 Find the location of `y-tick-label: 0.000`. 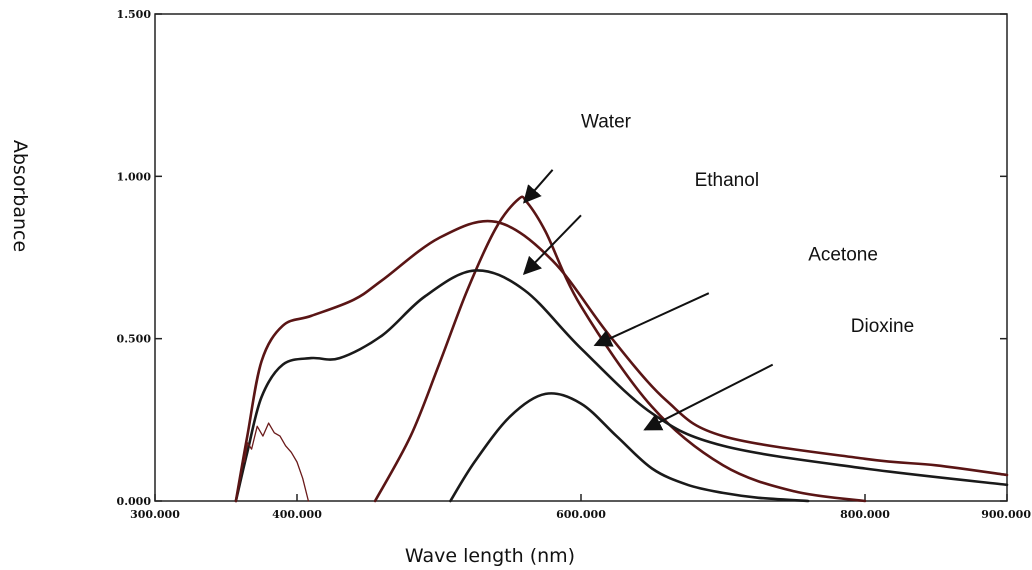

y-tick-label: 0.000 is located at coordinates (134, 501).